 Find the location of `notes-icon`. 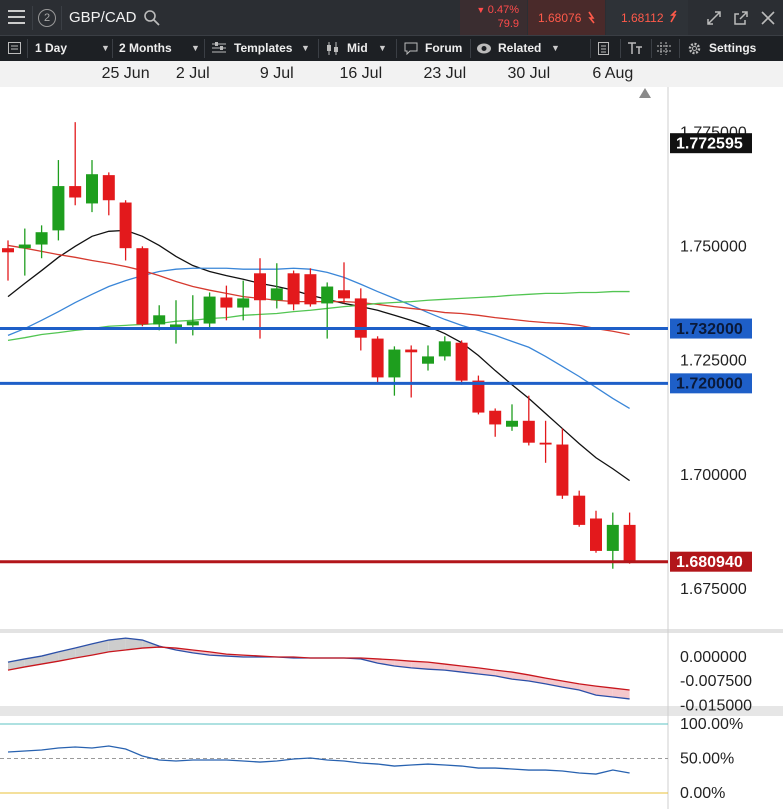

notes-icon is located at coordinates (603, 48).